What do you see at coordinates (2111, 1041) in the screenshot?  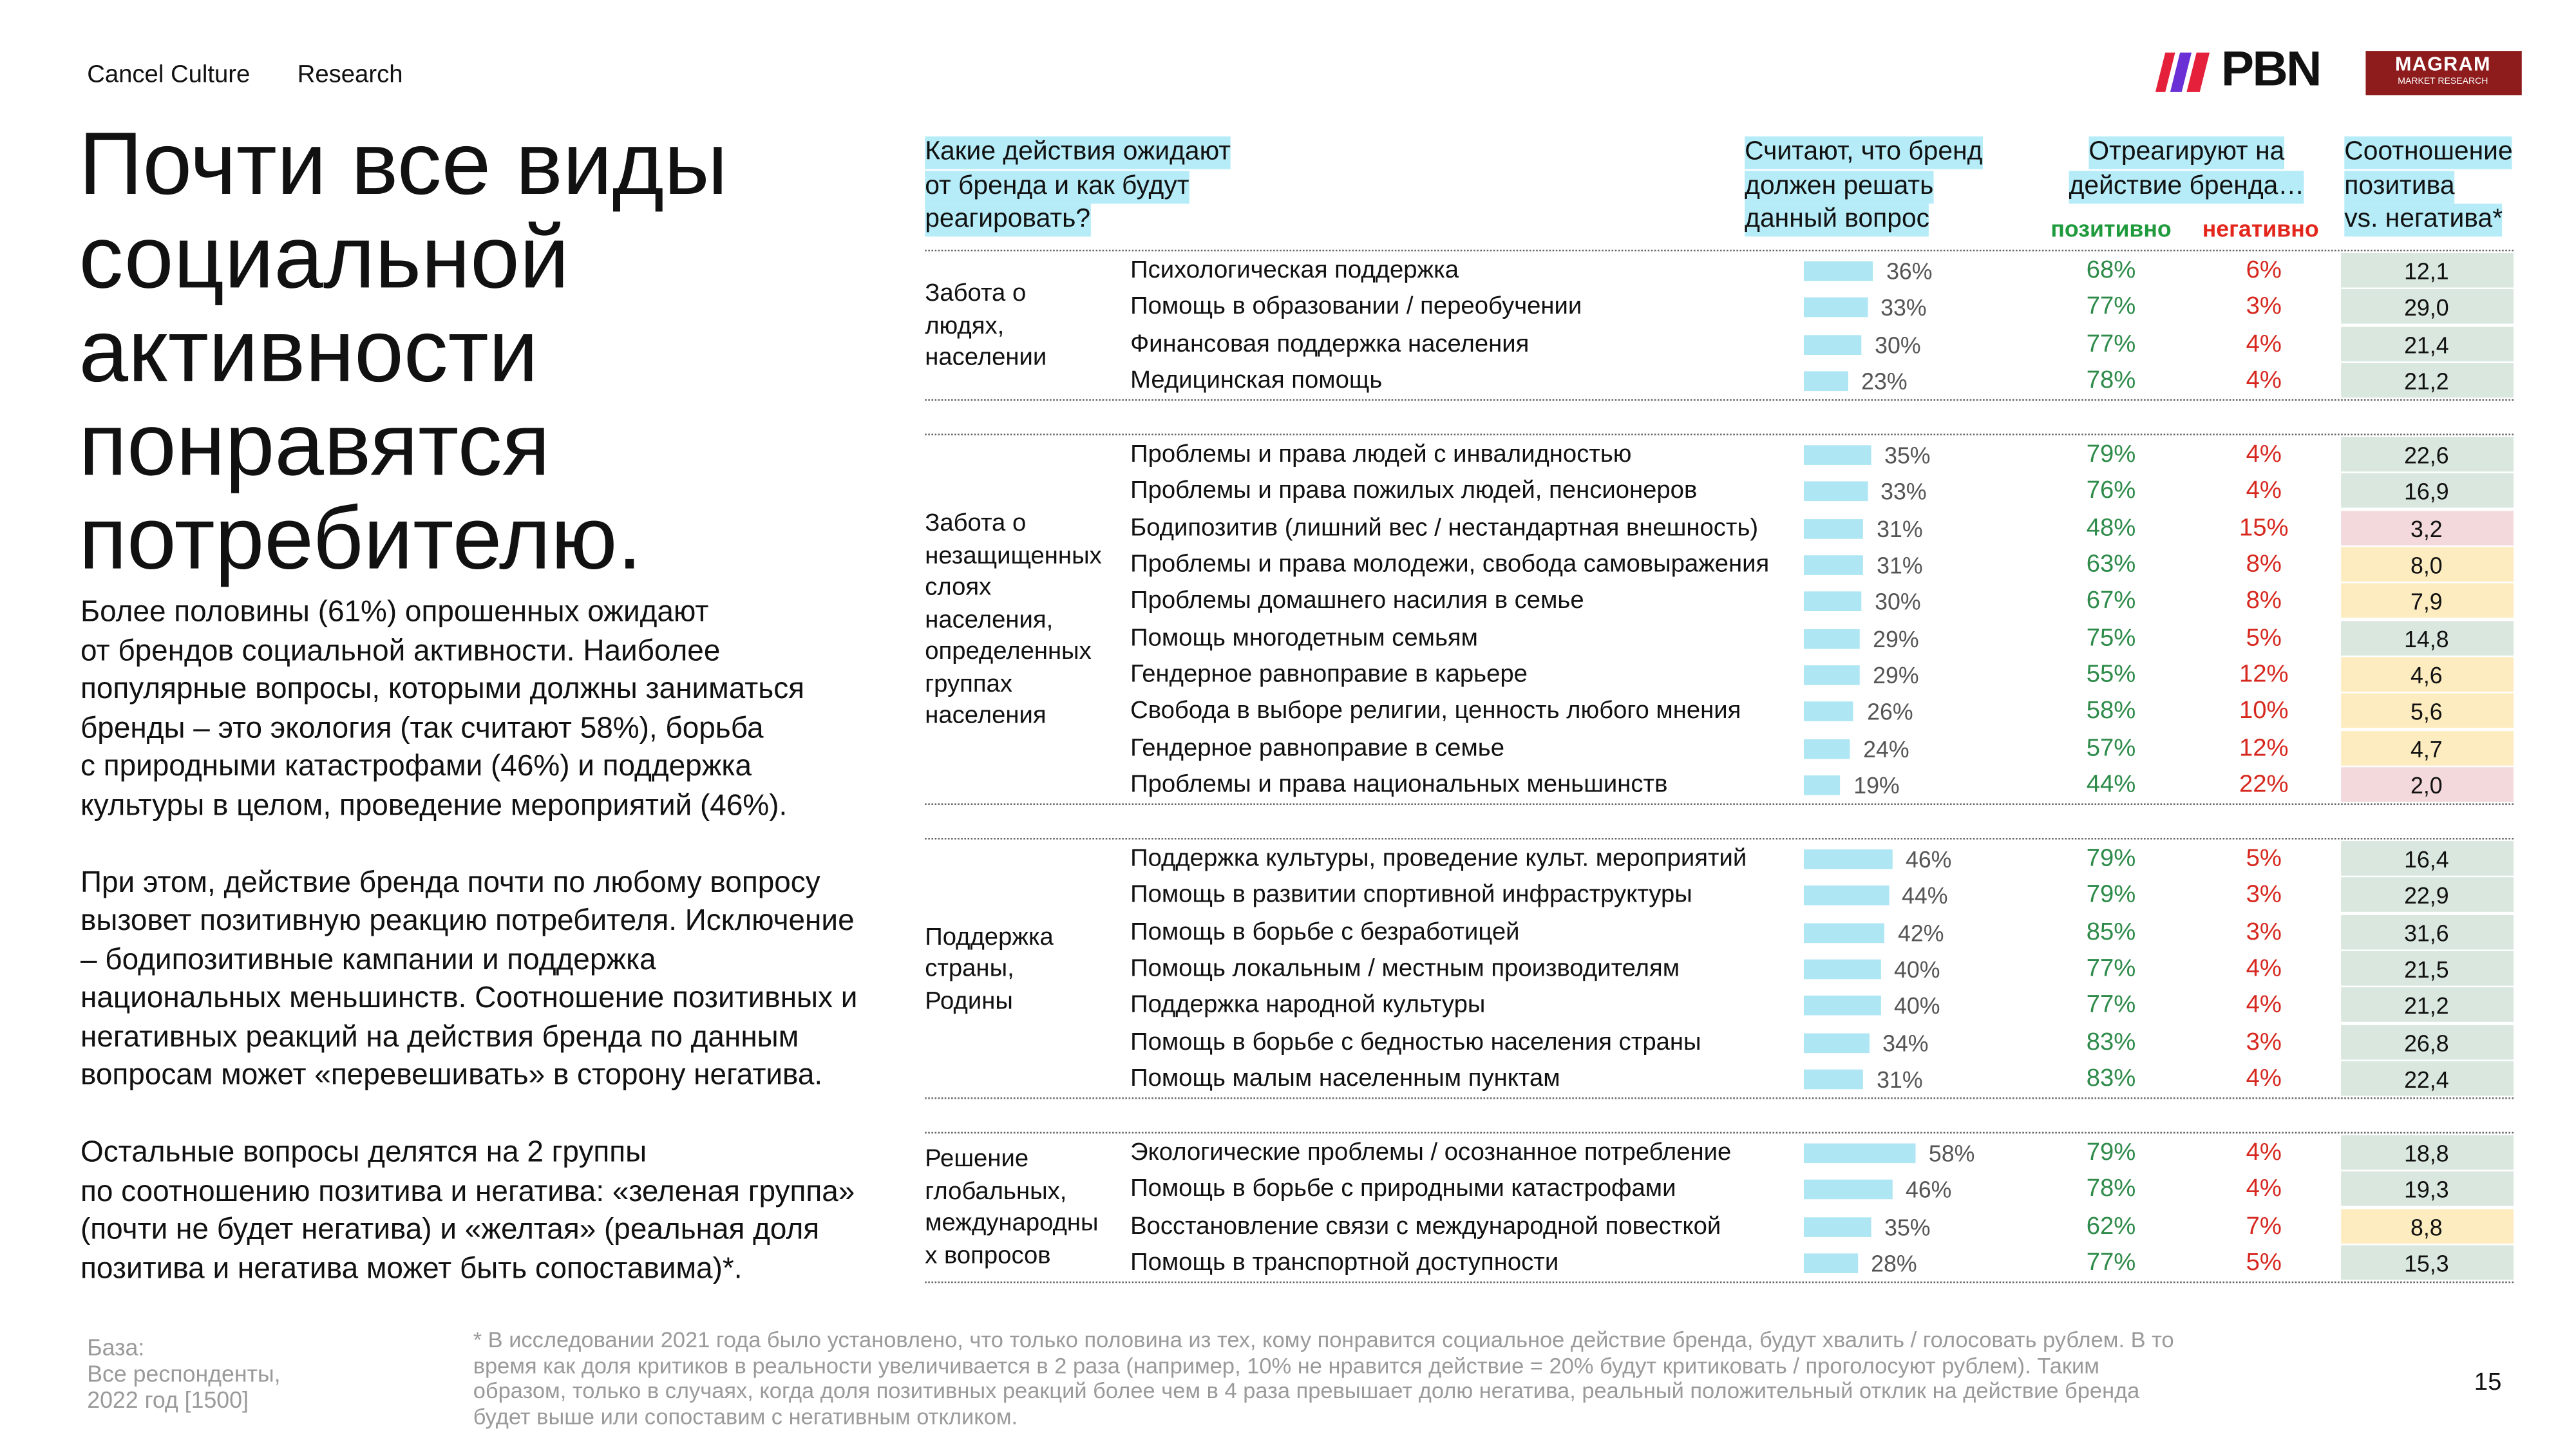 I see `positive: 83%` at bounding box center [2111, 1041].